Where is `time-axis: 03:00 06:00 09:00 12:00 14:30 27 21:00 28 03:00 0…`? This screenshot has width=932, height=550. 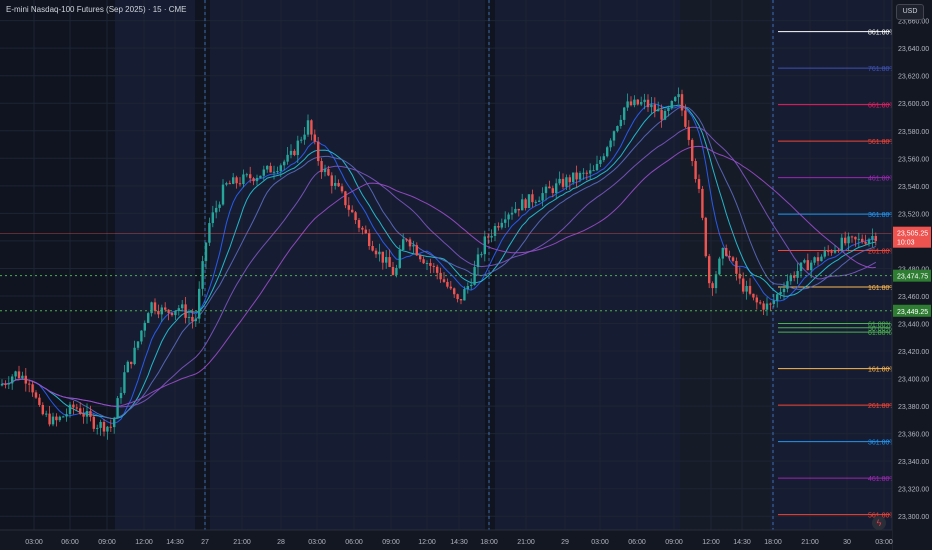
time-axis: 03:00 06:00 09:00 12:00 14:30 27 21:00 28 03:00 0… is located at coordinates (446, 539).